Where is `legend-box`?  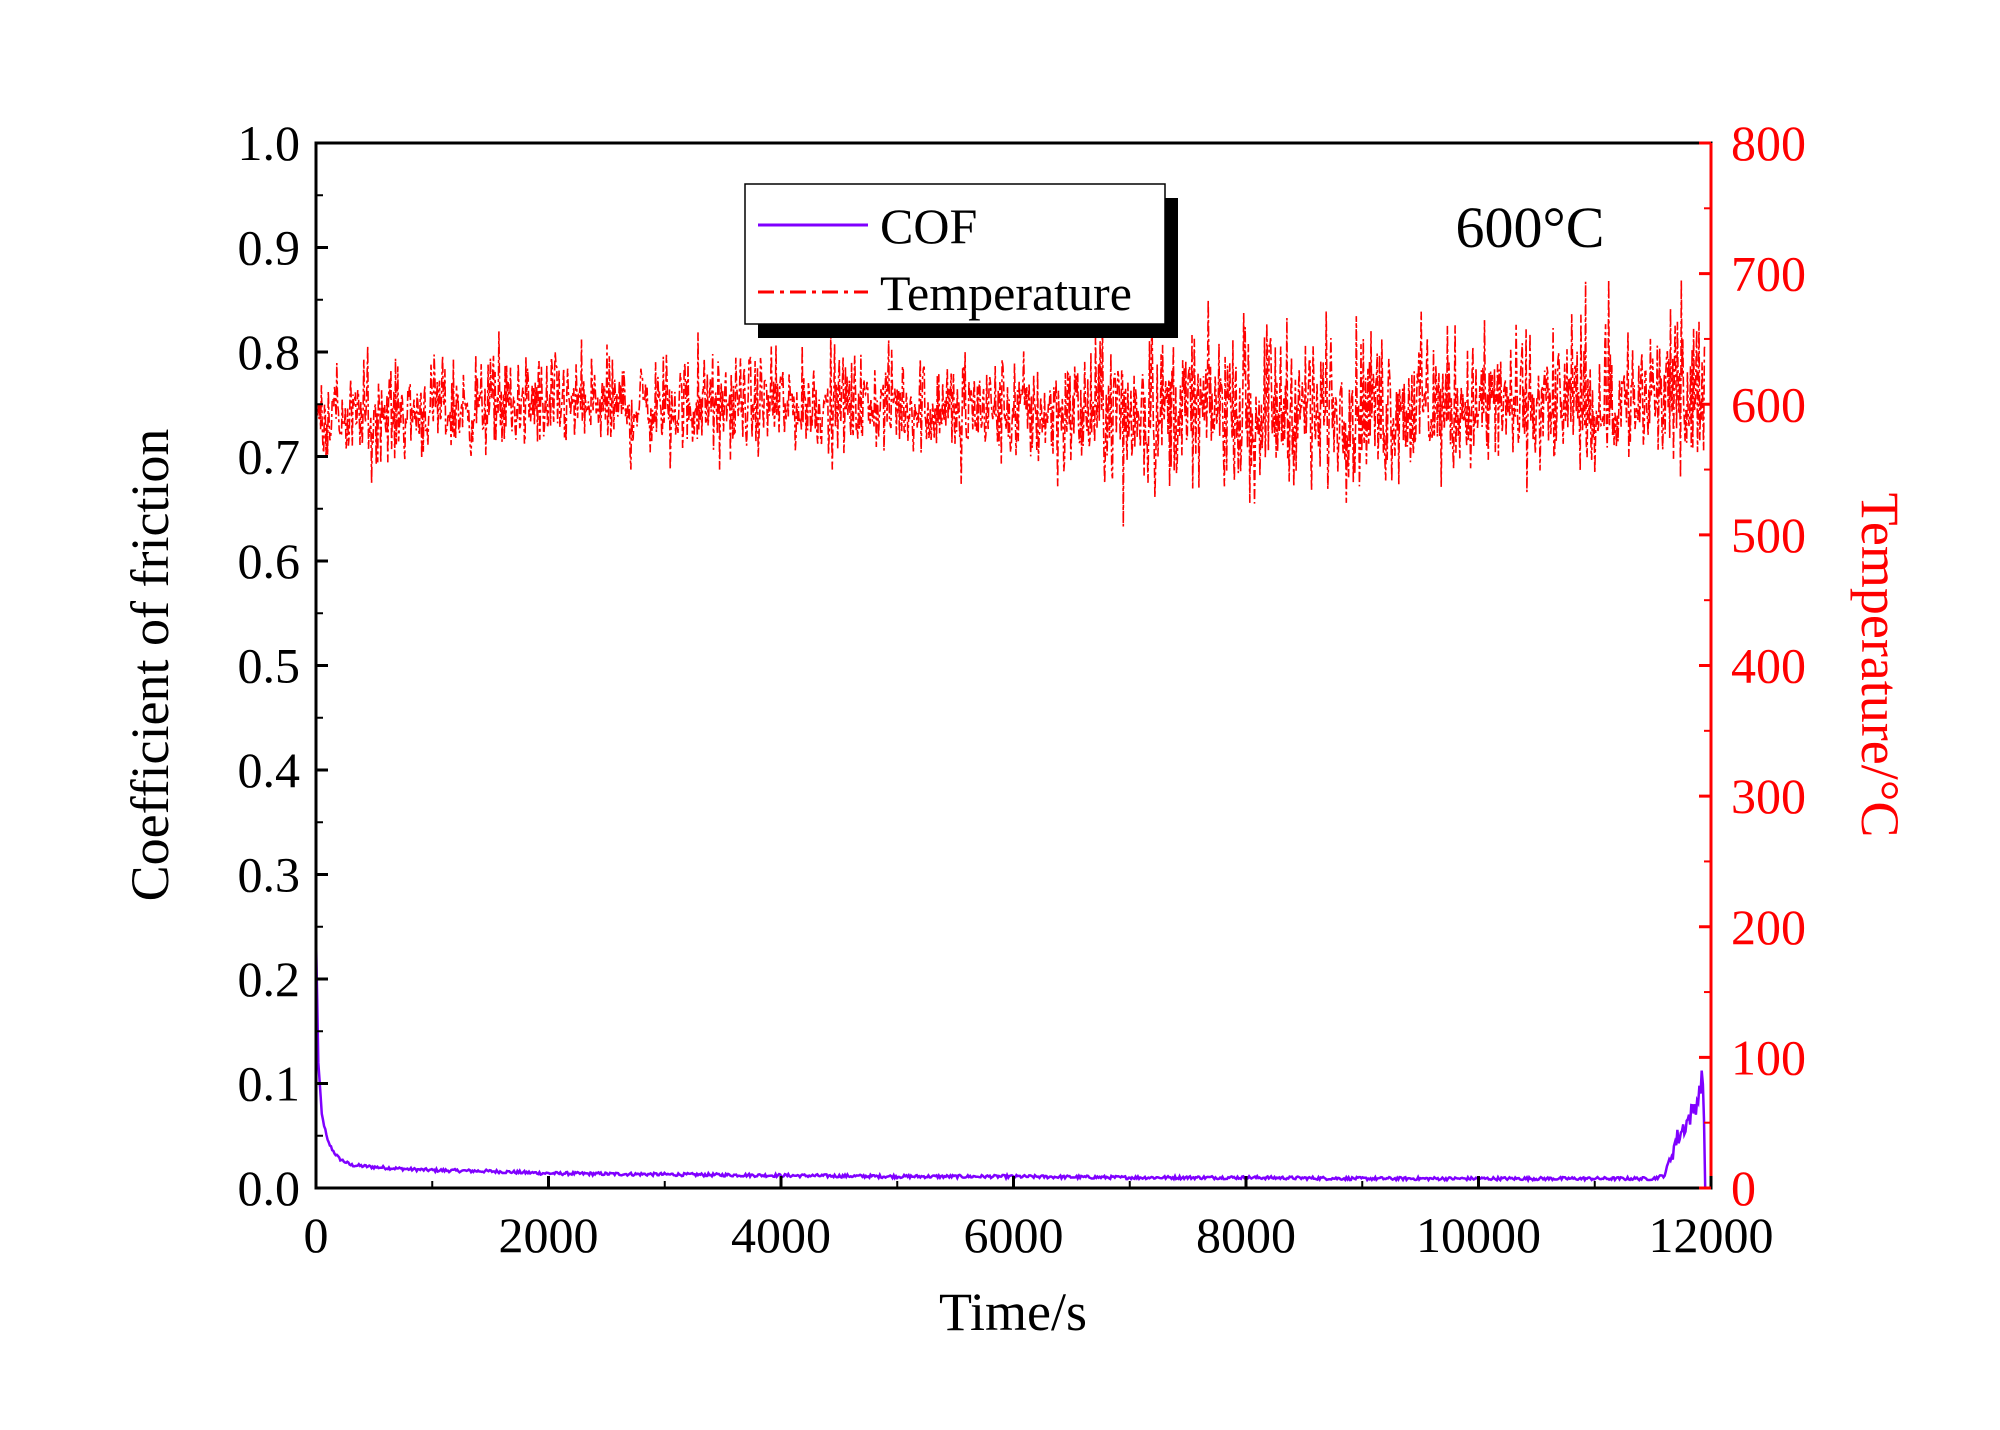
legend-box is located at coordinates (955, 254).